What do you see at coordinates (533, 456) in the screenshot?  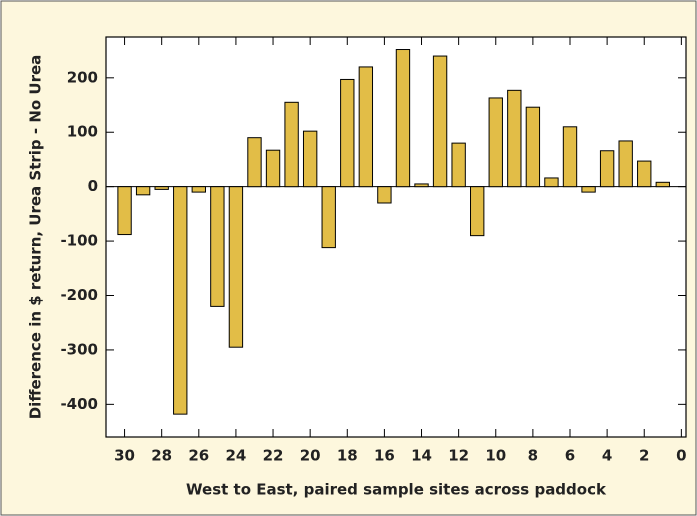 I see `x-tick-label: 8` at bounding box center [533, 456].